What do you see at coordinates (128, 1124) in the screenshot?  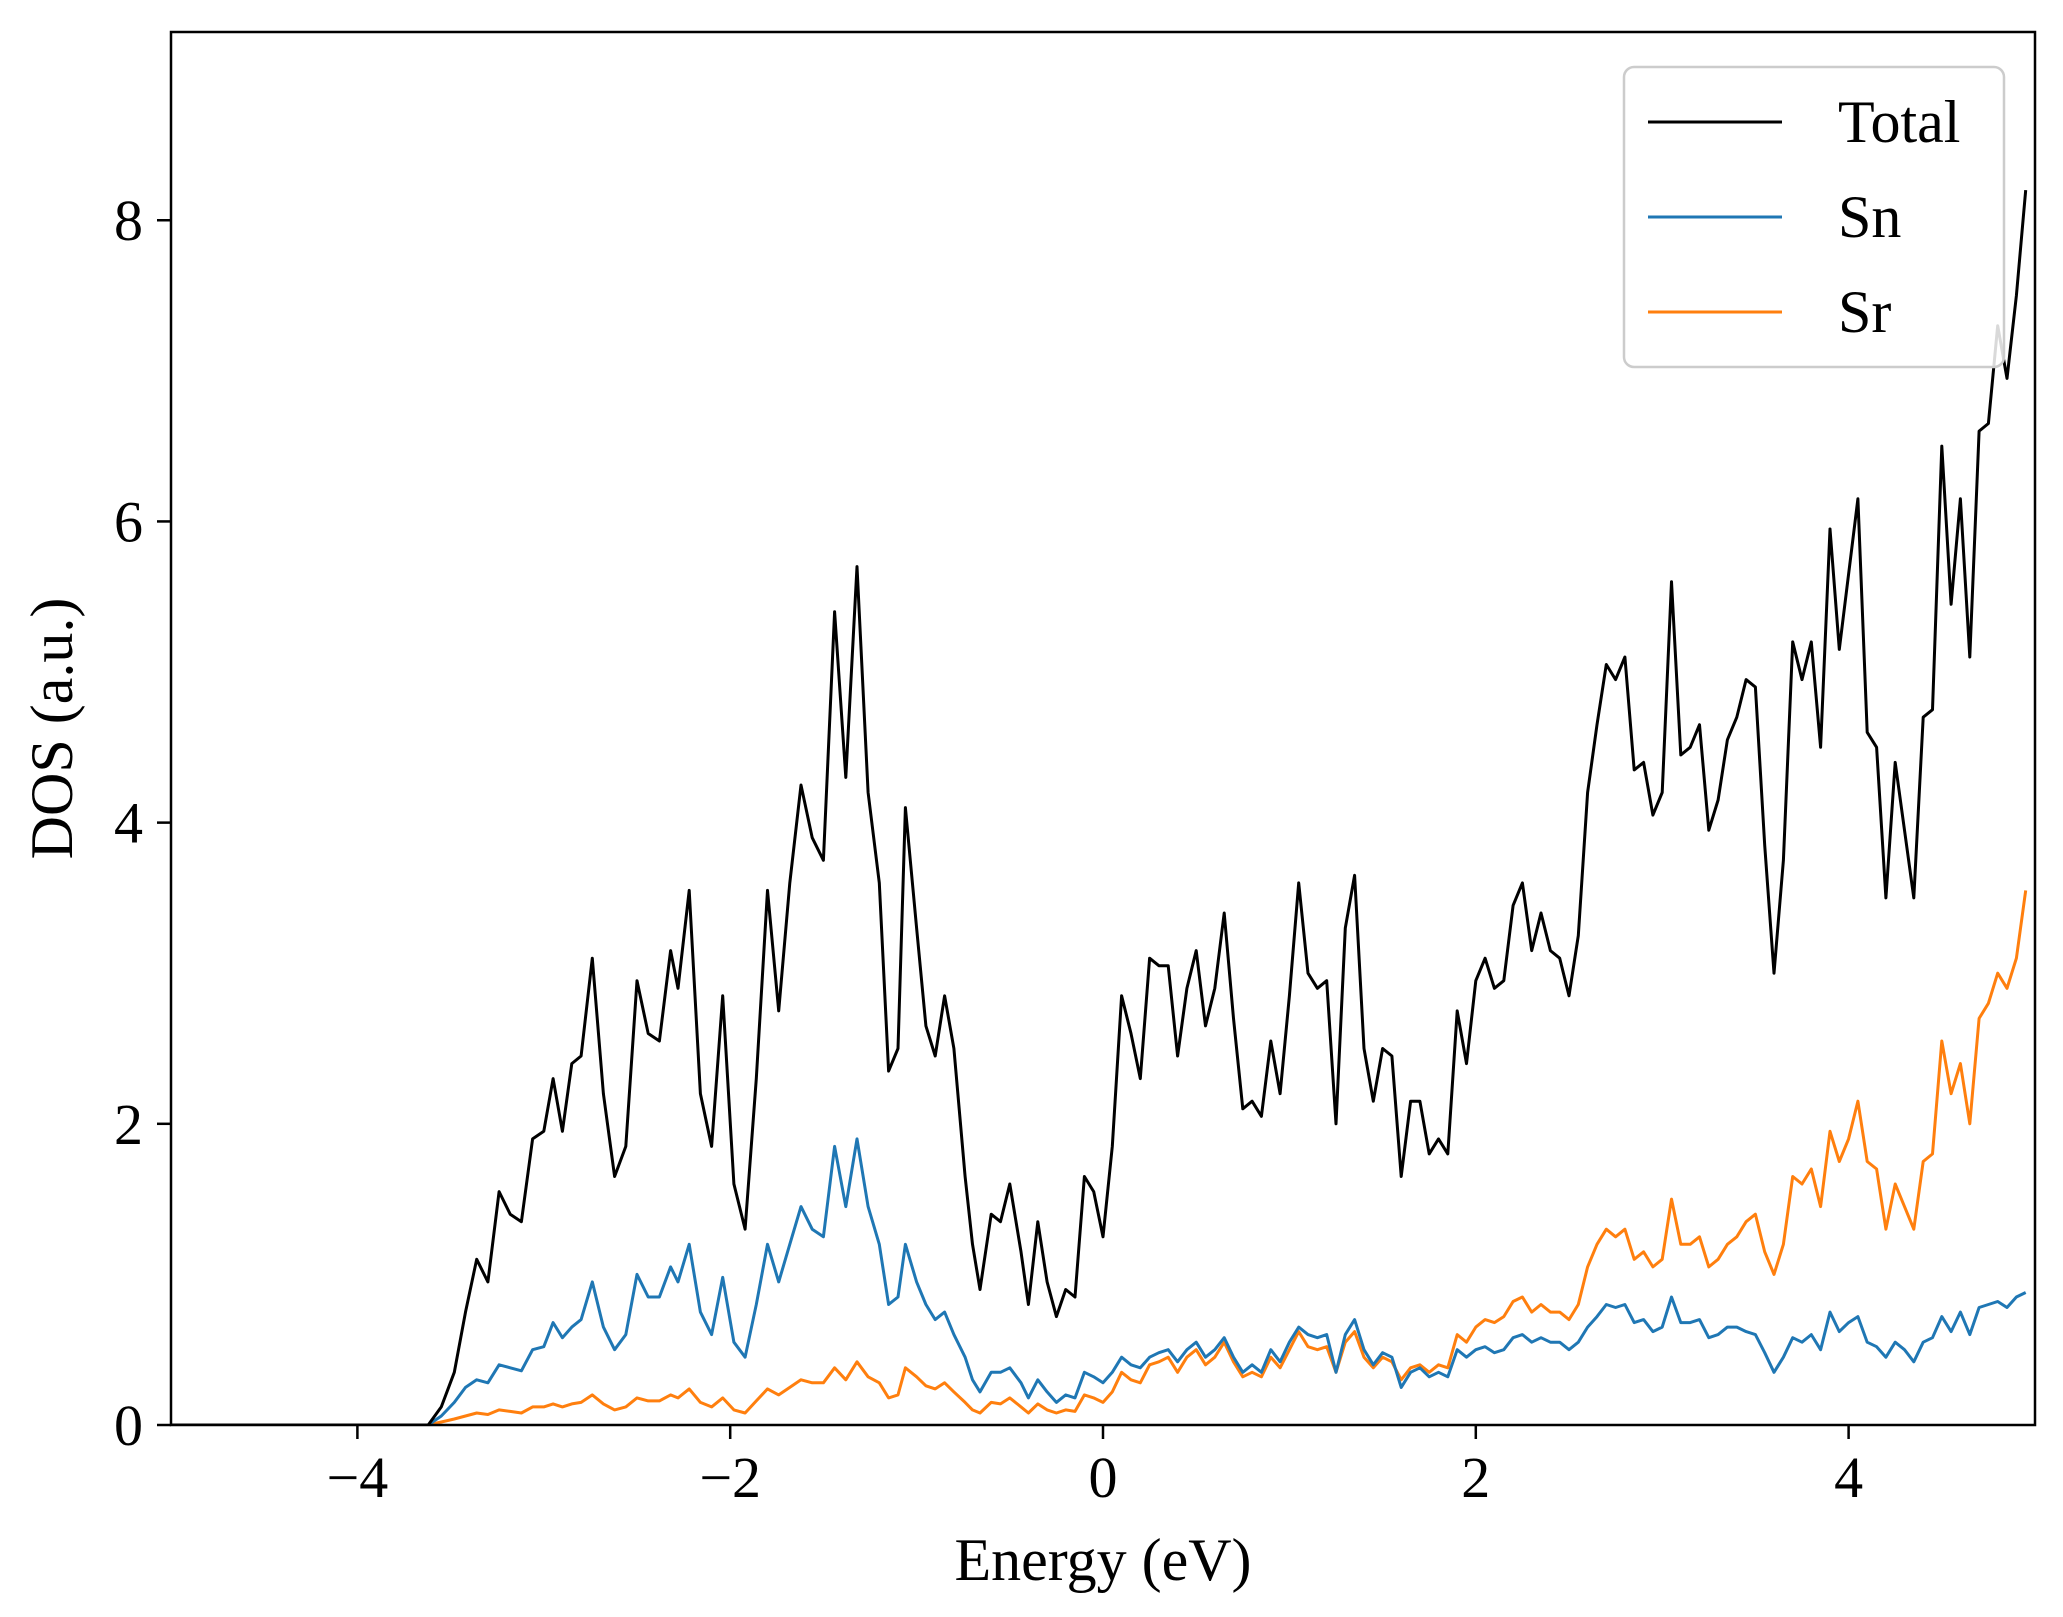 I see `y-tick-label: 2` at bounding box center [128, 1124].